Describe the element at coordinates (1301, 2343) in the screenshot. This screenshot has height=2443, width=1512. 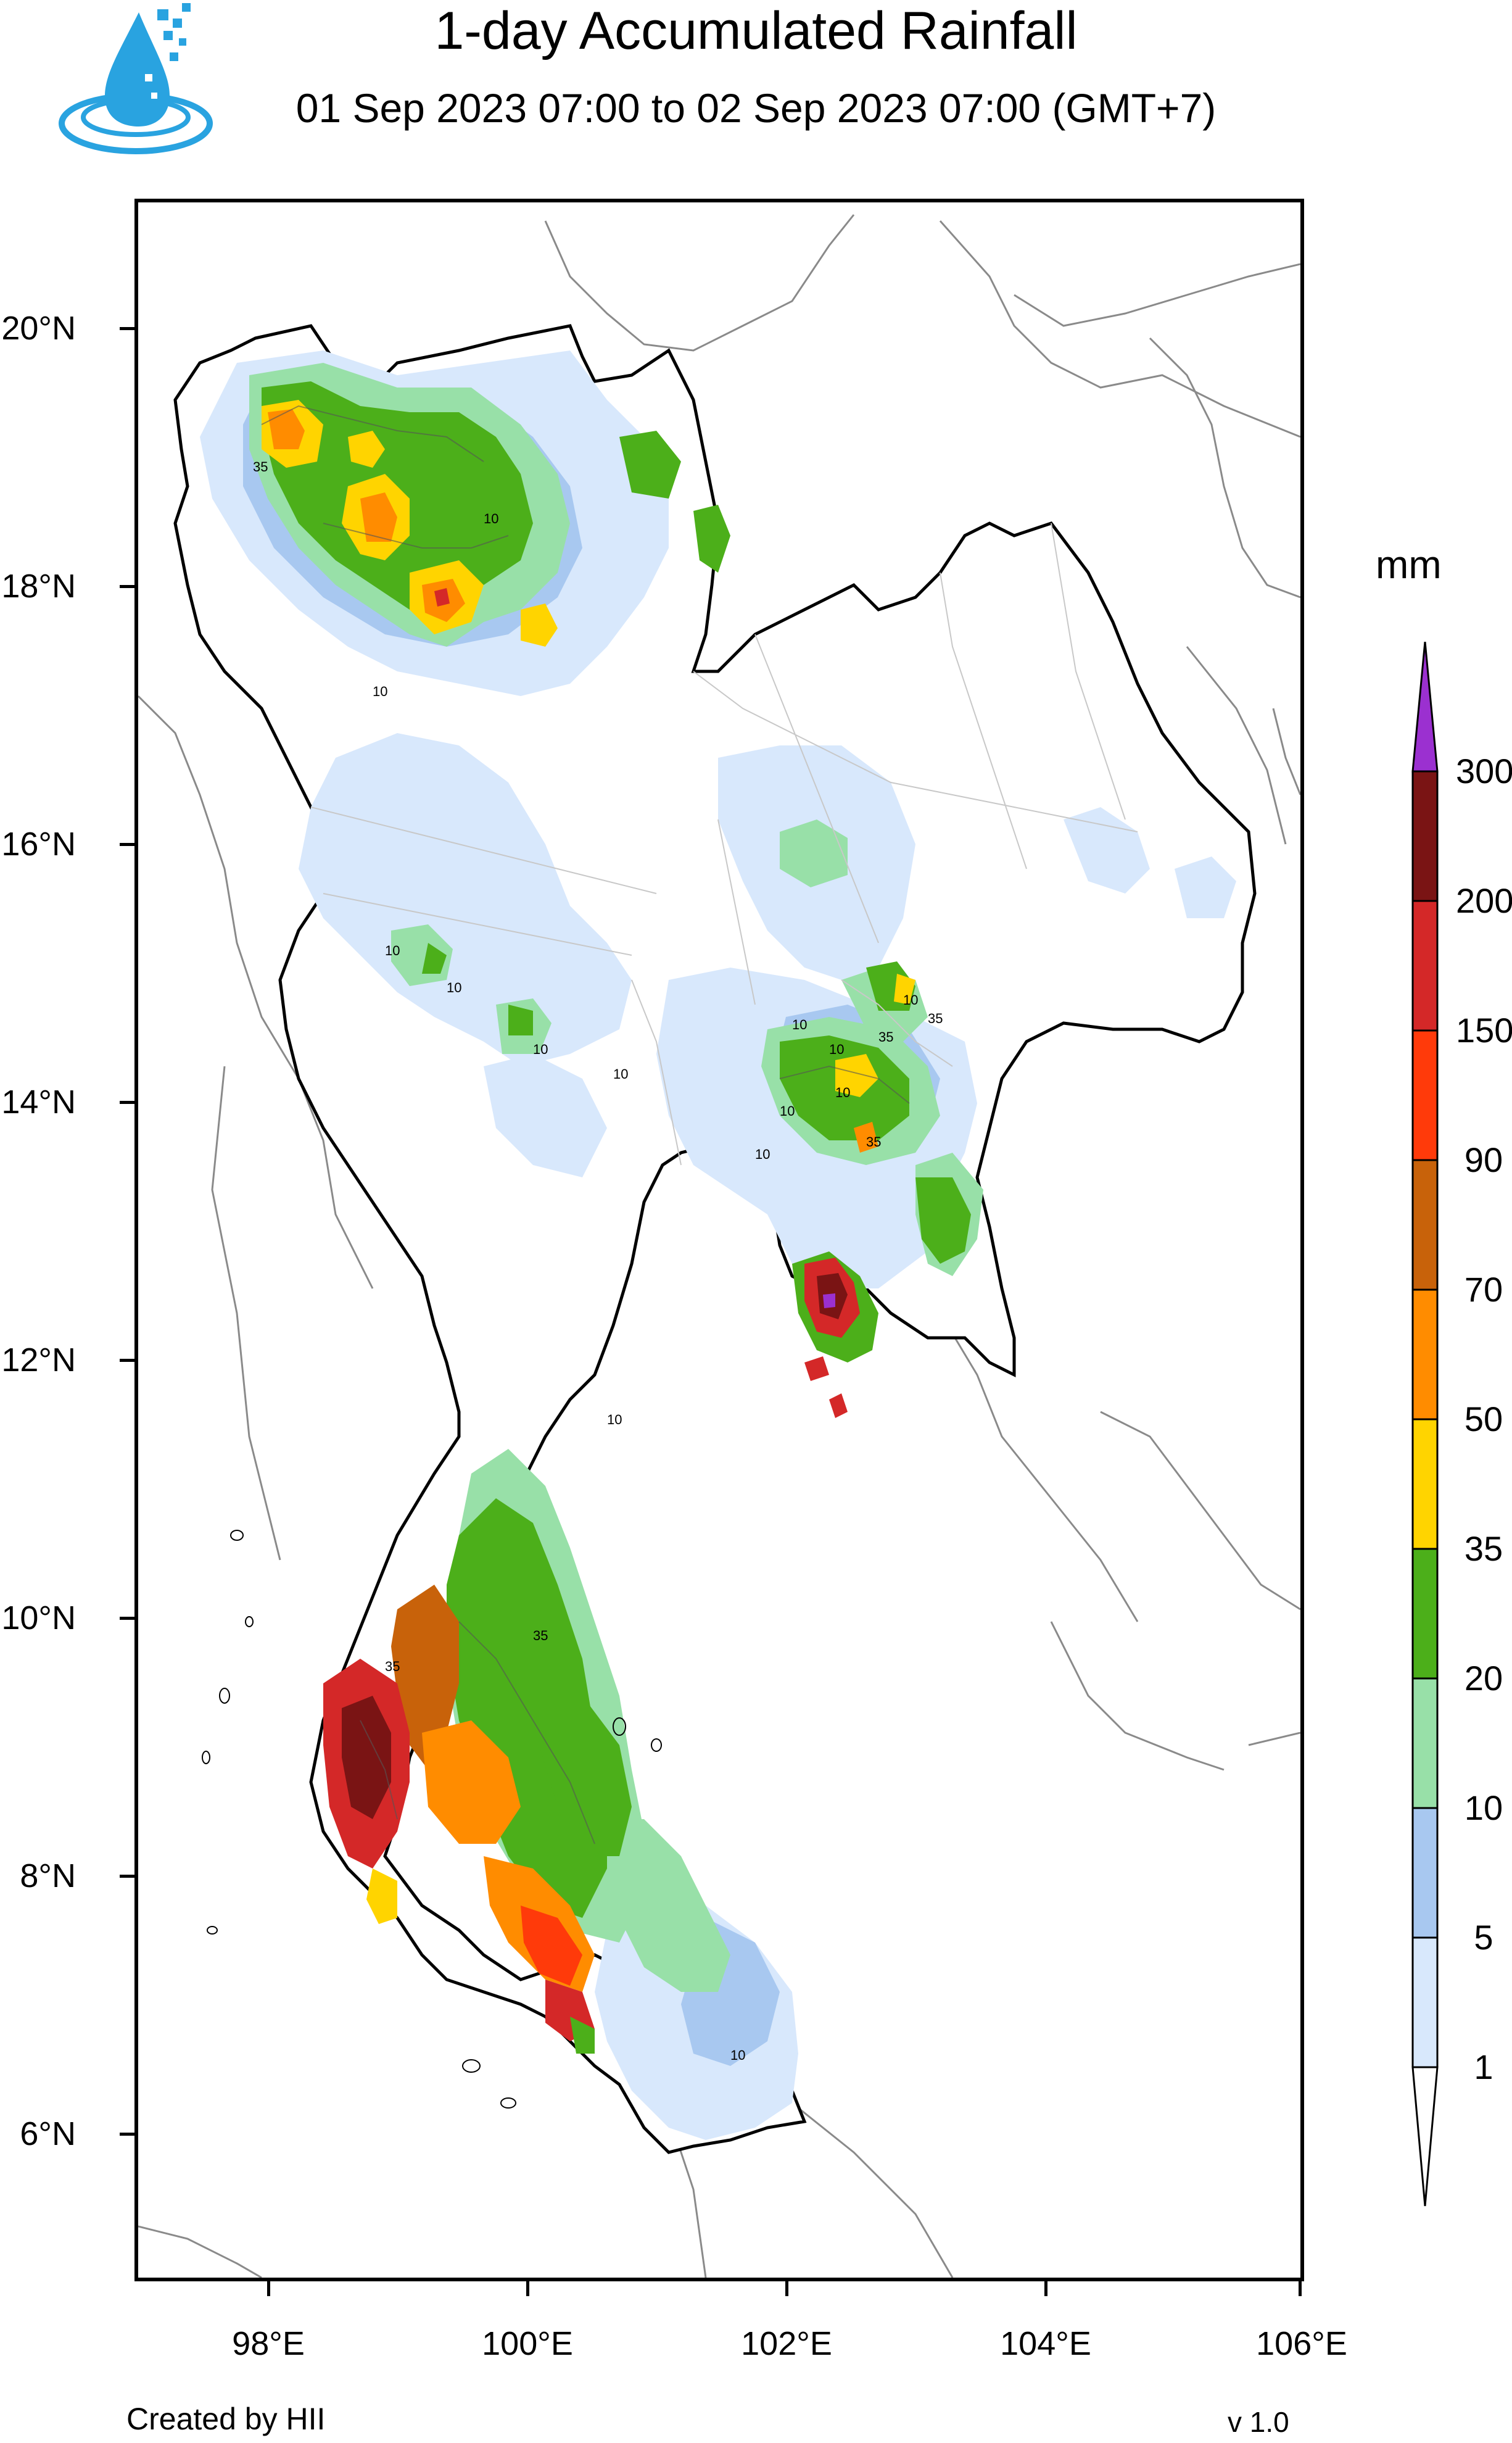
I see `lon-tick-label: 106°E` at that location.